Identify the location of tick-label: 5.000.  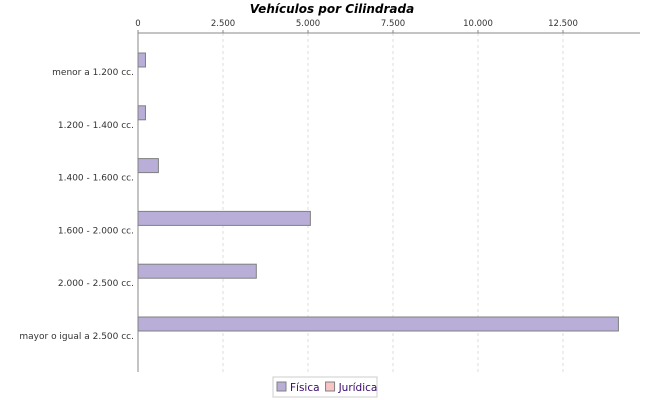
(308, 24).